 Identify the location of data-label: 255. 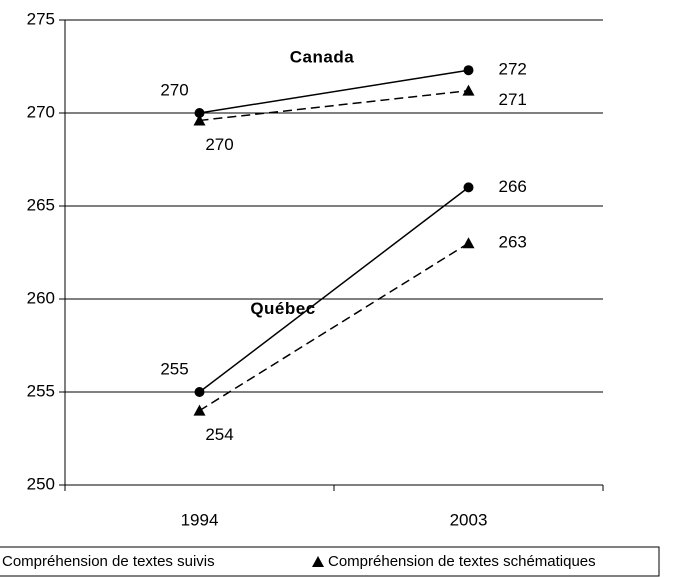
(174, 368).